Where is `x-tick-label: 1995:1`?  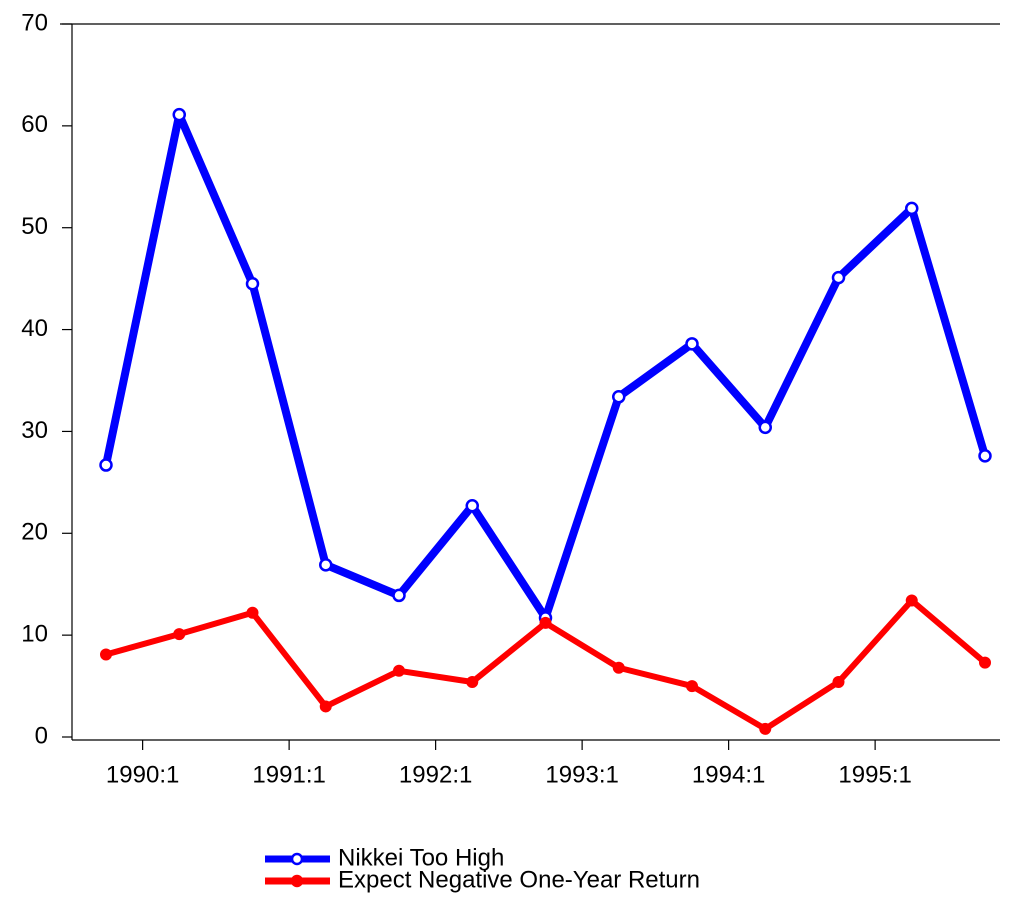 x-tick-label: 1995:1 is located at coordinates (874, 774).